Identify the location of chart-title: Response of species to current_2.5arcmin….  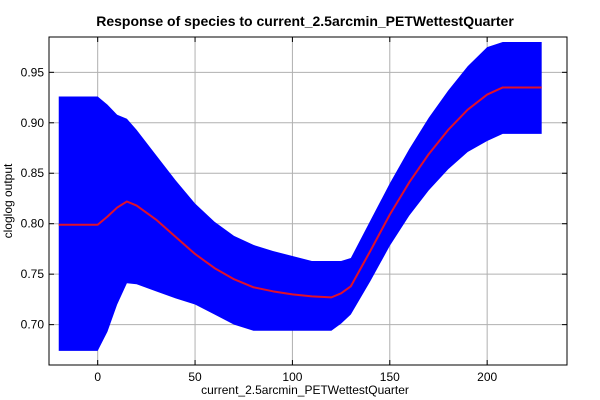
(305, 21).